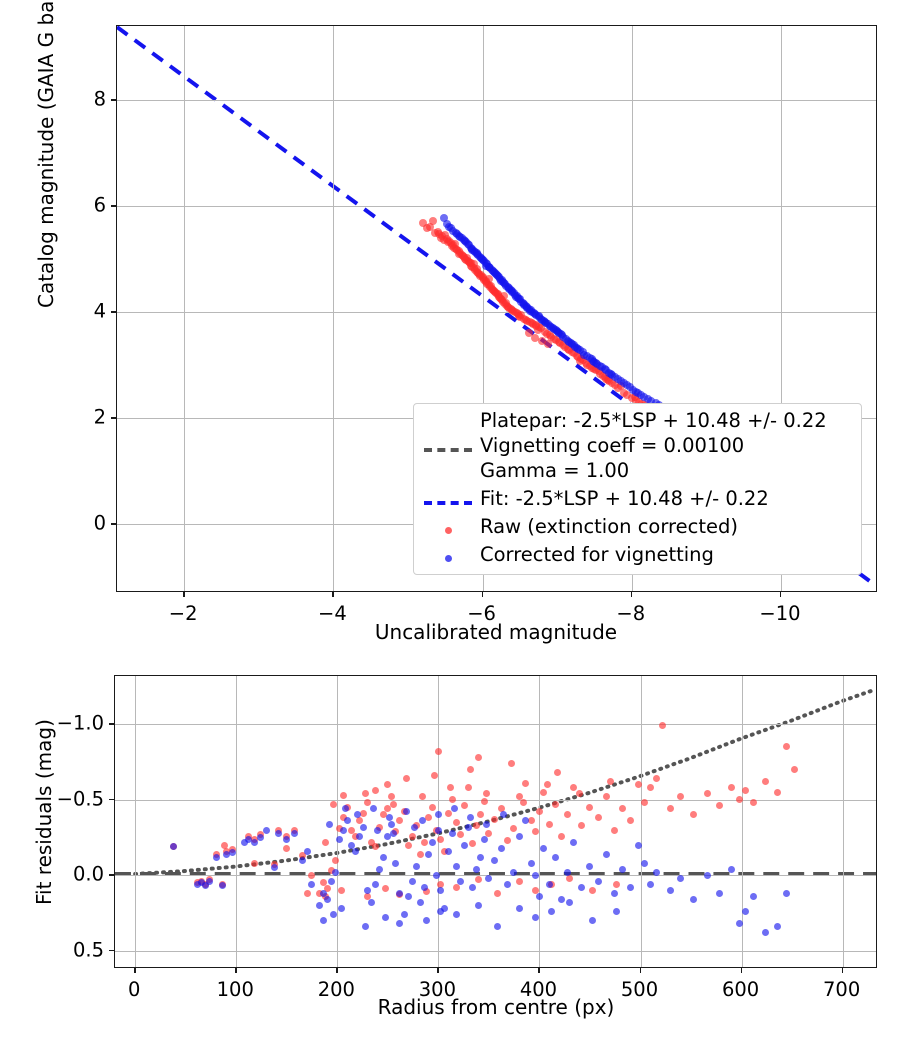 The image size is (900, 1050). Describe the element at coordinates (612, 445) in the screenshot. I see `legend-label-1: Vignetting coeff = 0.00100` at that location.